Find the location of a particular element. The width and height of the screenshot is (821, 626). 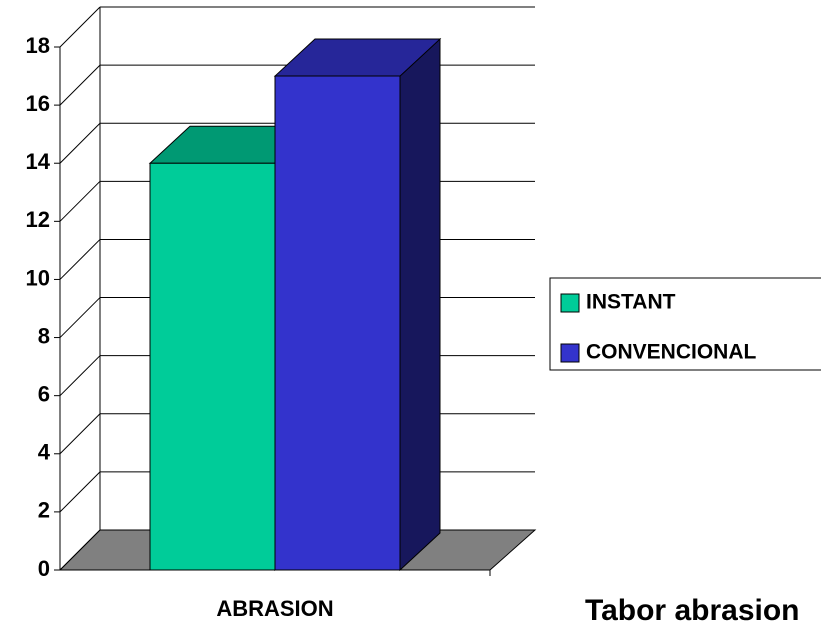

y-tick-label: 0 is located at coordinates (44, 568).